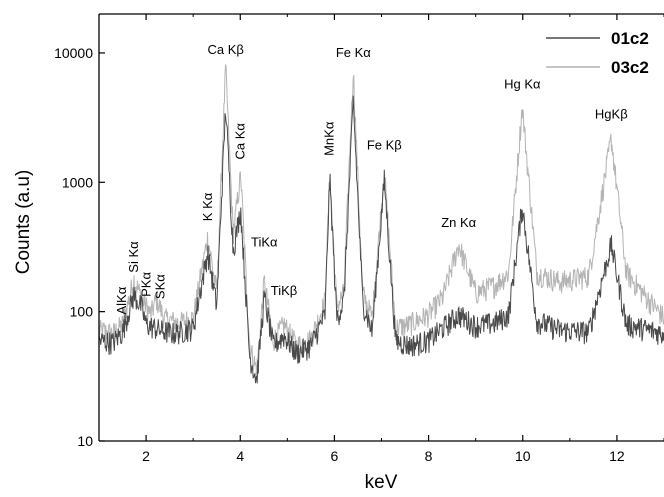  I want to click on x-tick-label: 4, so click(240, 456).